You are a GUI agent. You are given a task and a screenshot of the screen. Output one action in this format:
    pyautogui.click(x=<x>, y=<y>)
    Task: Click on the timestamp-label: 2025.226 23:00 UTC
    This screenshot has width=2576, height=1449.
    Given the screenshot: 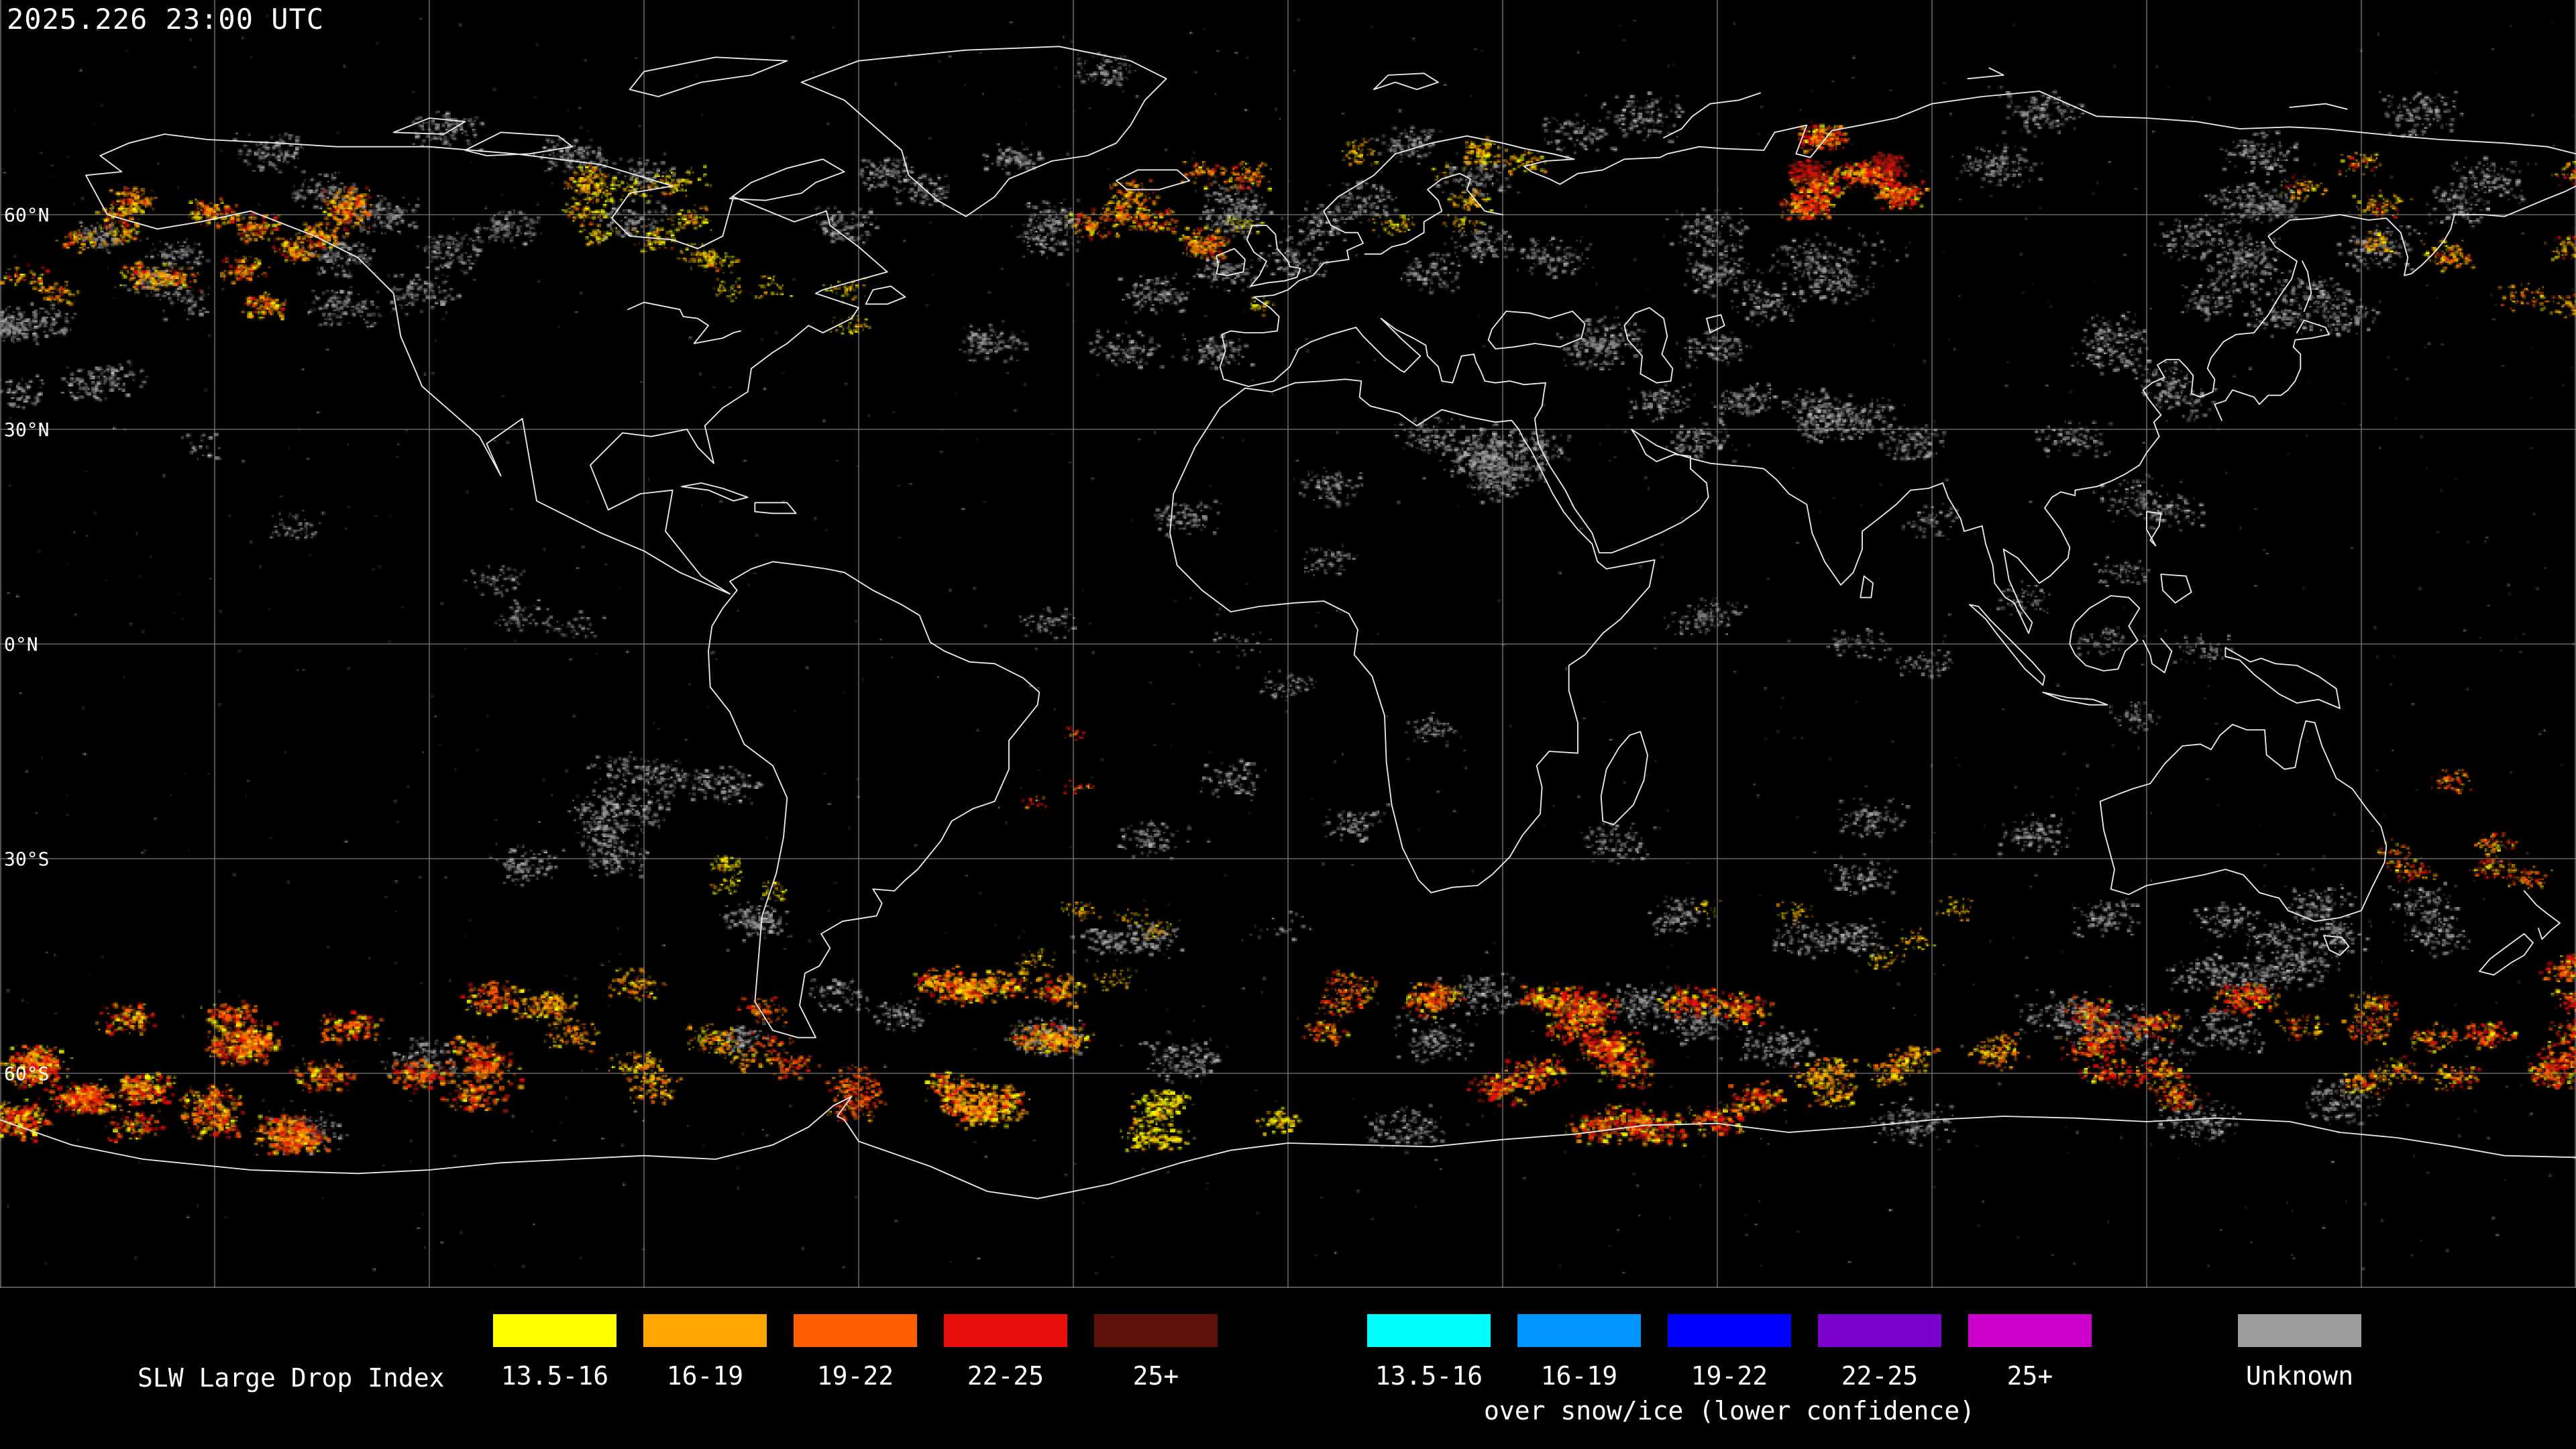 What is the action you would take?
    pyautogui.click(x=166, y=19)
    